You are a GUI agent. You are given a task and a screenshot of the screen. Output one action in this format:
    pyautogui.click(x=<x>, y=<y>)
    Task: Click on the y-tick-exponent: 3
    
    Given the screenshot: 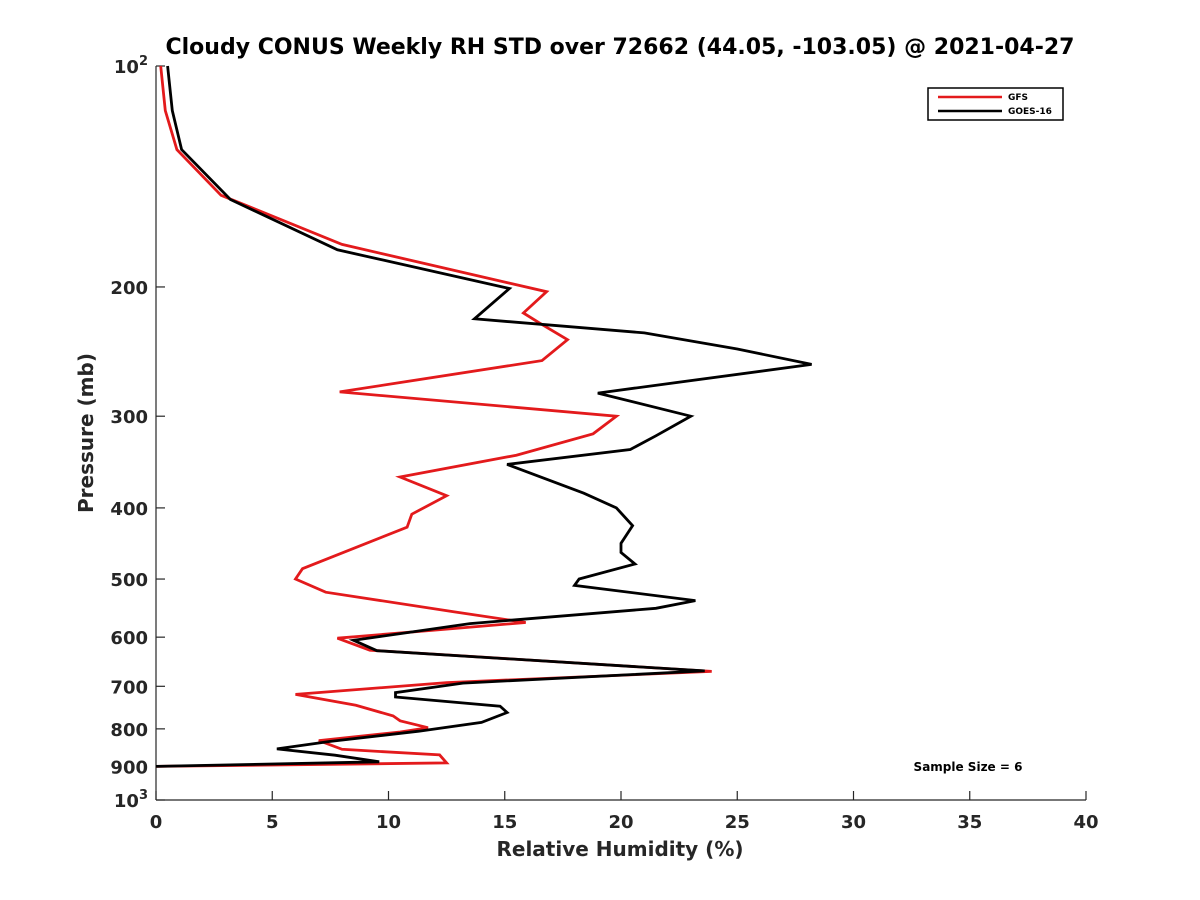 What is the action you would take?
    pyautogui.click(x=143, y=795)
    